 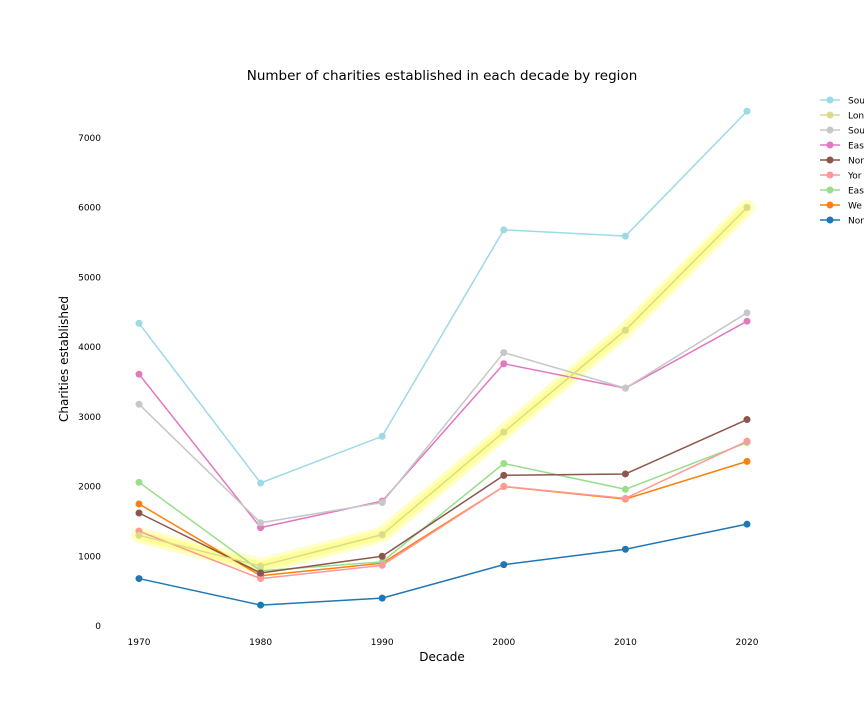 I want to click on x-tick-label: 2010, so click(x=625, y=643).